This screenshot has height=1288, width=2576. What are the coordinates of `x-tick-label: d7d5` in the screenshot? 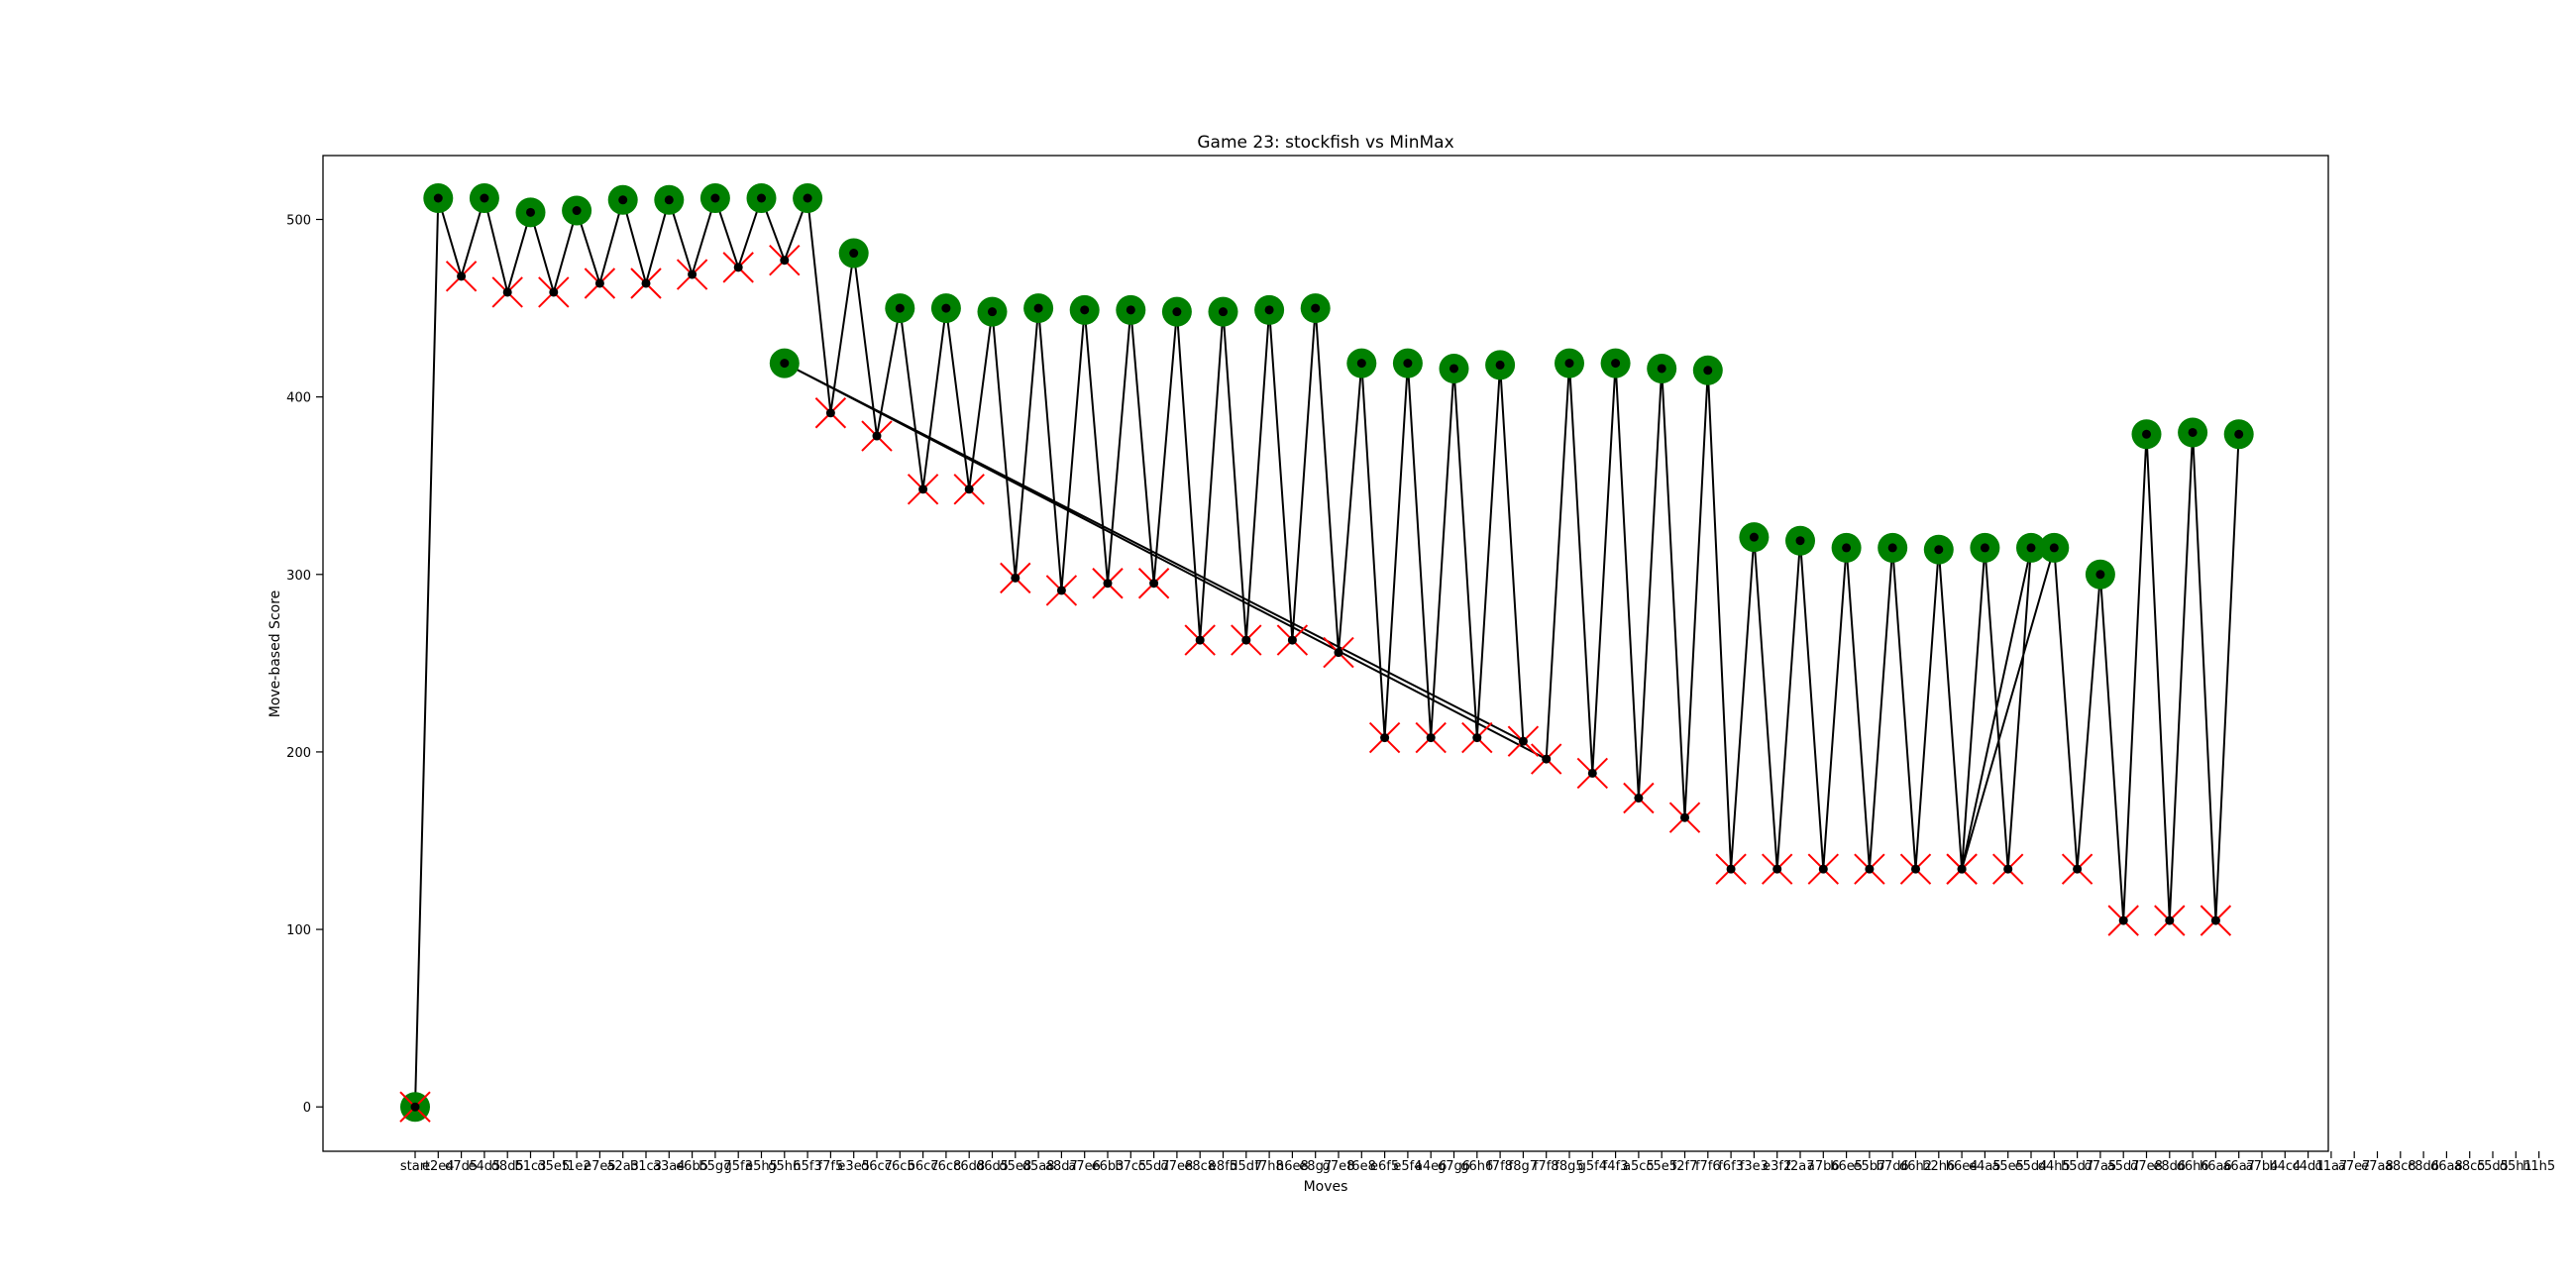 It's located at (461, 1166).